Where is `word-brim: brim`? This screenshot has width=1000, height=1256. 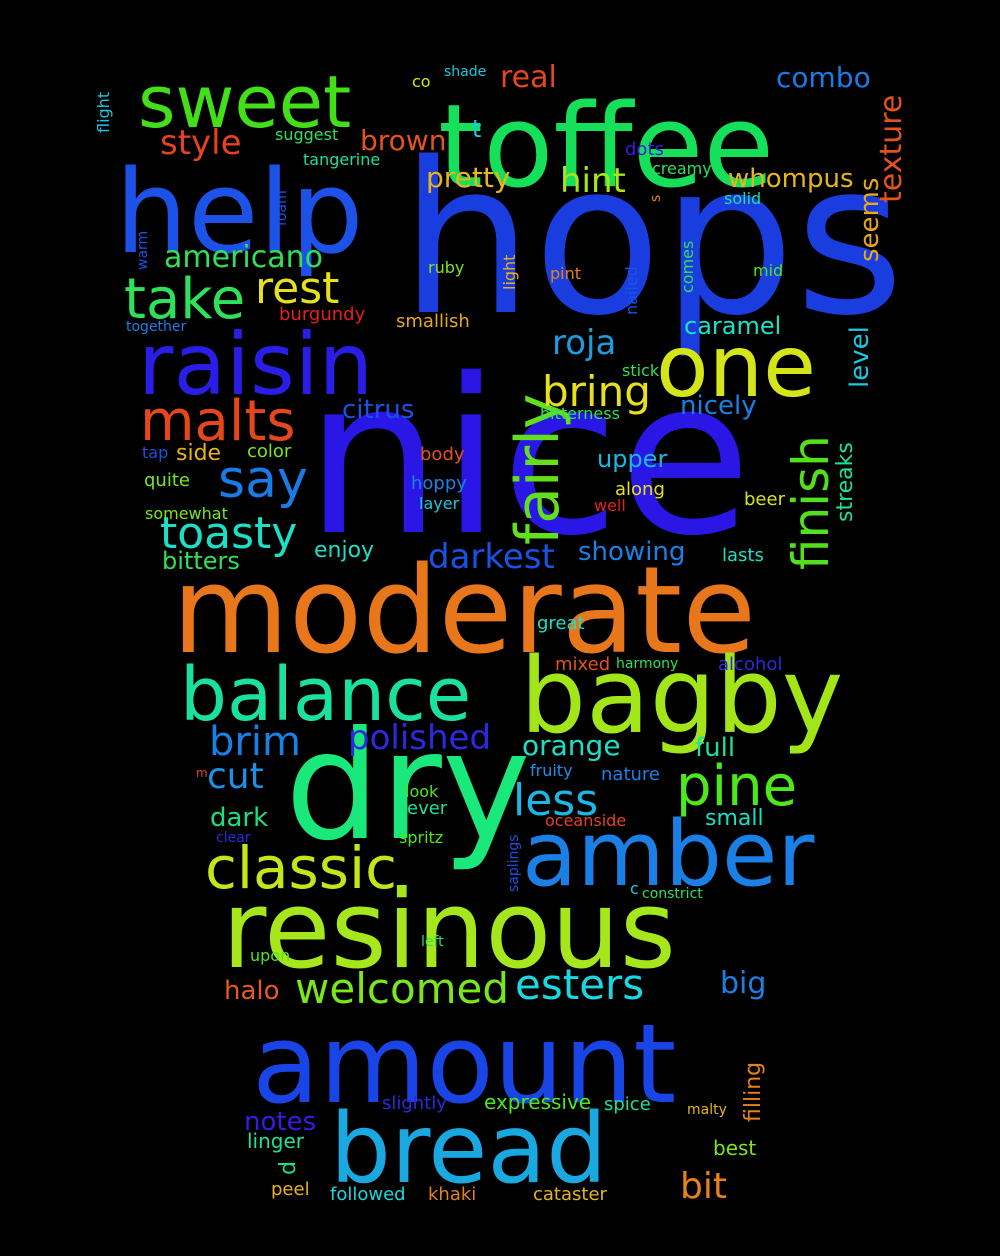 word-brim: brim is located at coordinates (255, 742).